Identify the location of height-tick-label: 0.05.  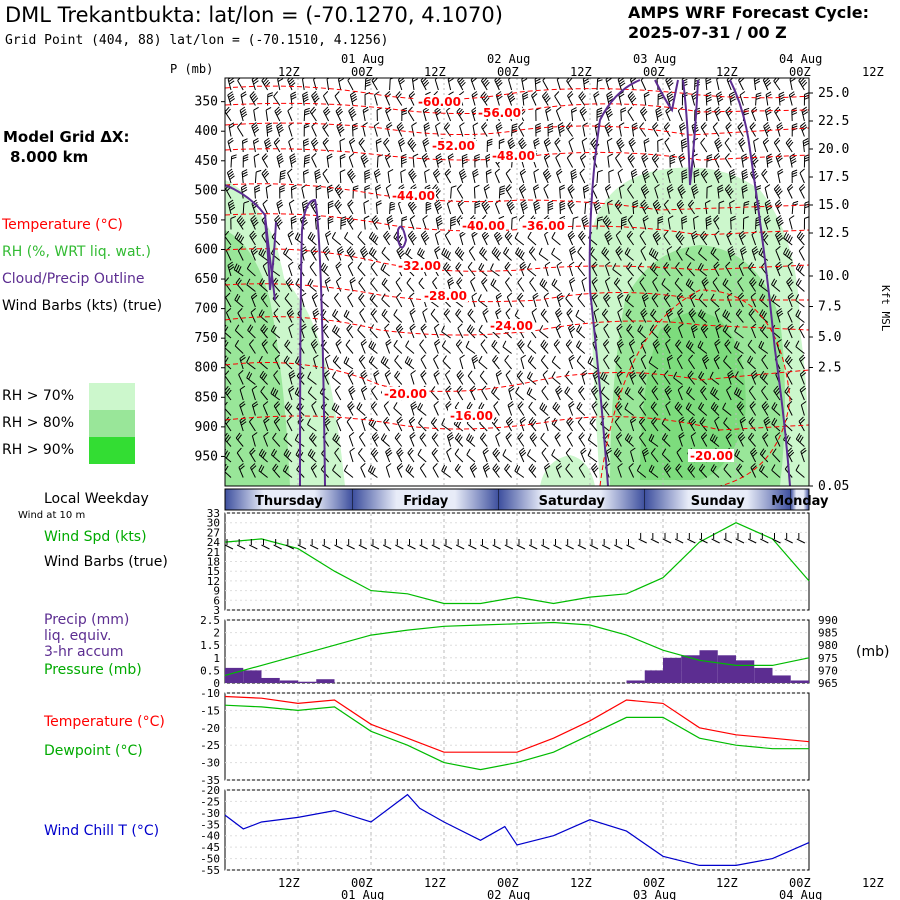
(833, 486).